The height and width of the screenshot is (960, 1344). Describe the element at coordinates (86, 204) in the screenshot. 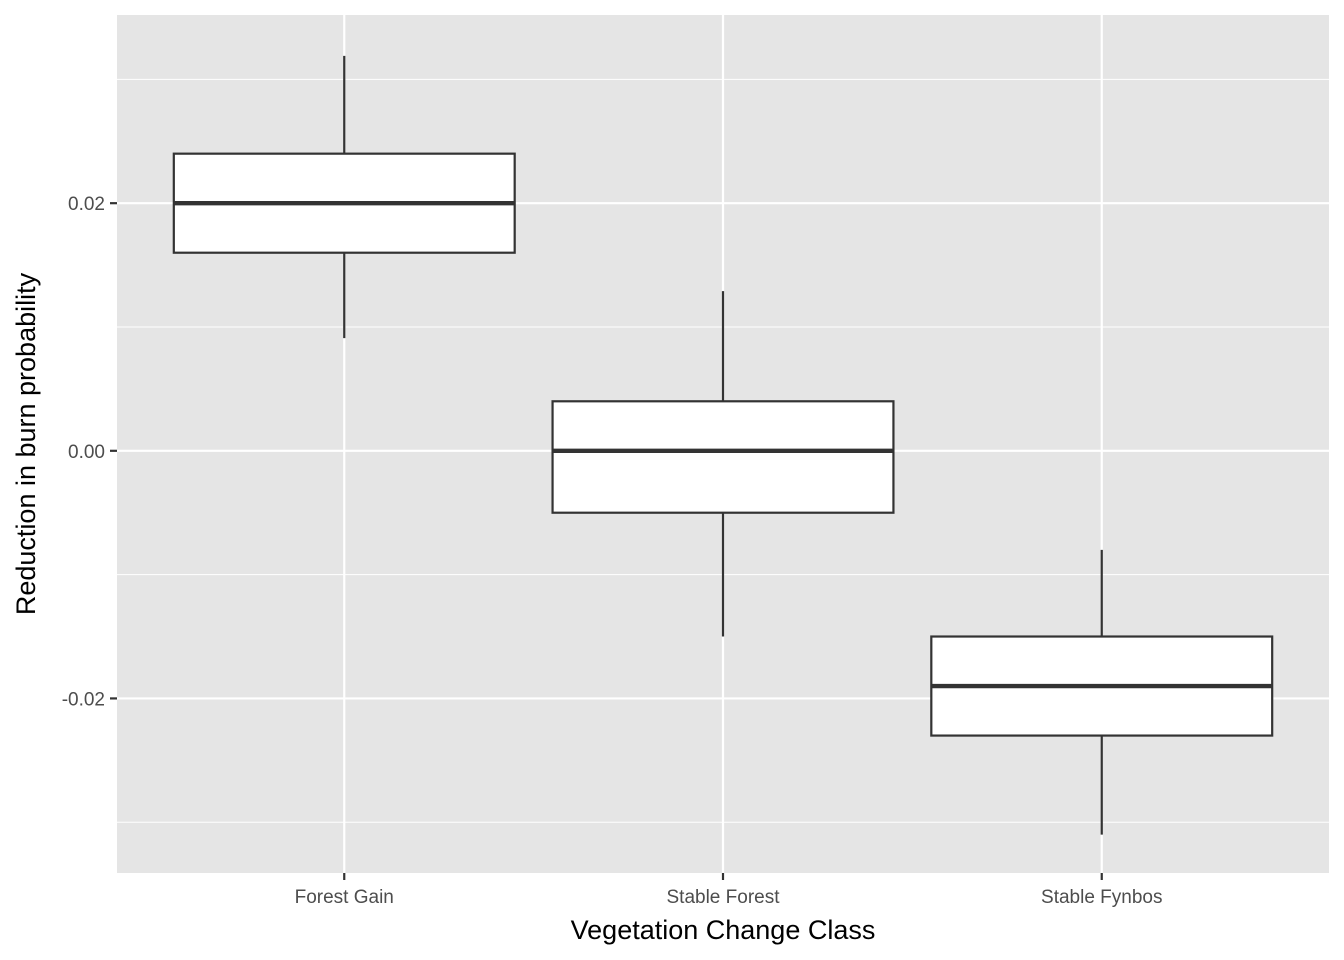

I see `y-tick-label: 0.02` at that location.